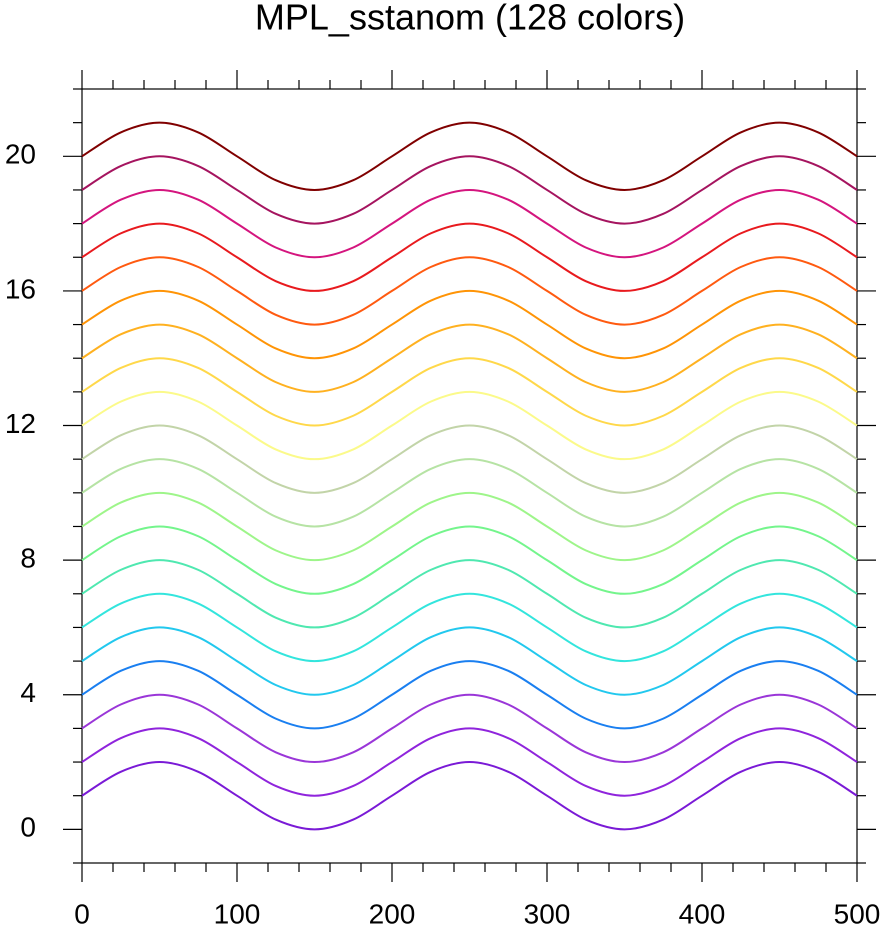 The width and height of the screenshot is (886, 935). I want to click on y-tick-label: 12, so click(20, 423).